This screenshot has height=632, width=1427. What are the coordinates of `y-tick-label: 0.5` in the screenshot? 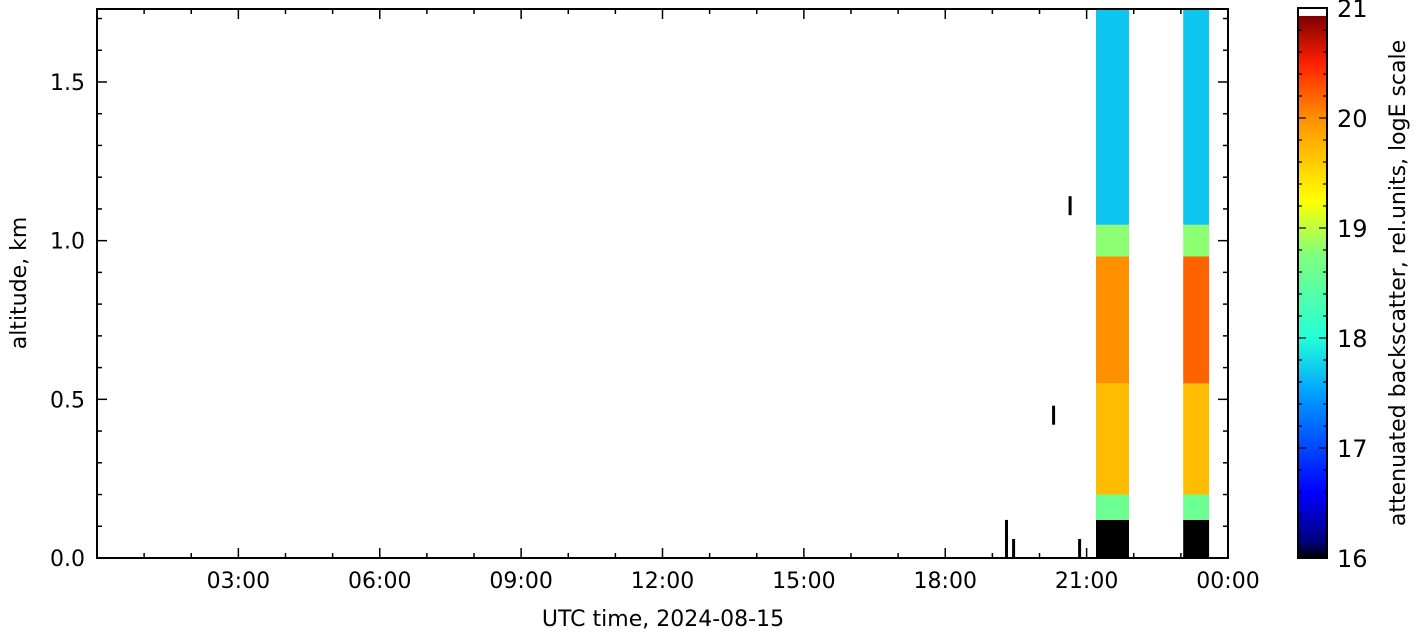 It's located at (67, 400).